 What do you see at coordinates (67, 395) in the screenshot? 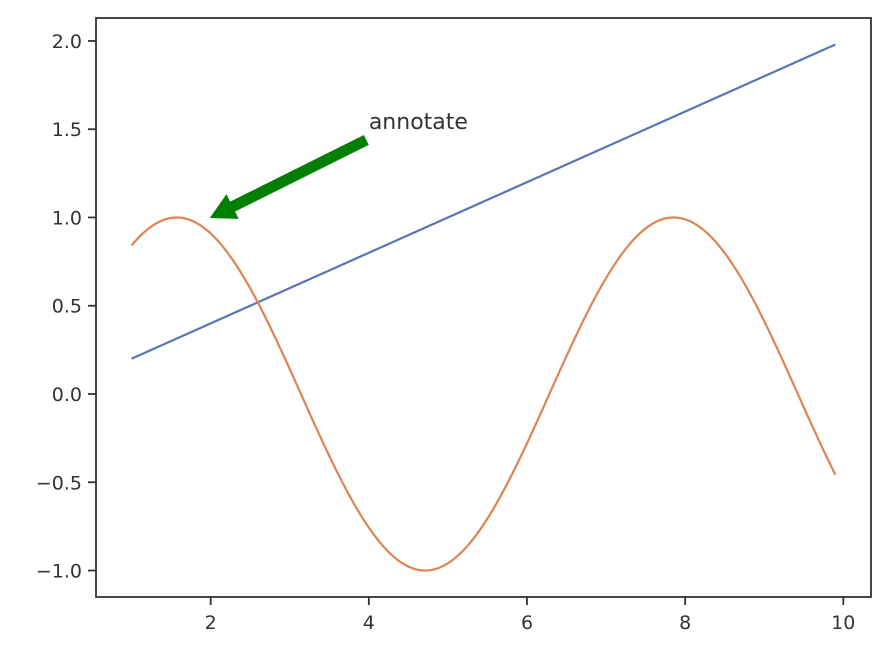
I see `y-tick-label: 0.0` at bounding box center [67, 395].